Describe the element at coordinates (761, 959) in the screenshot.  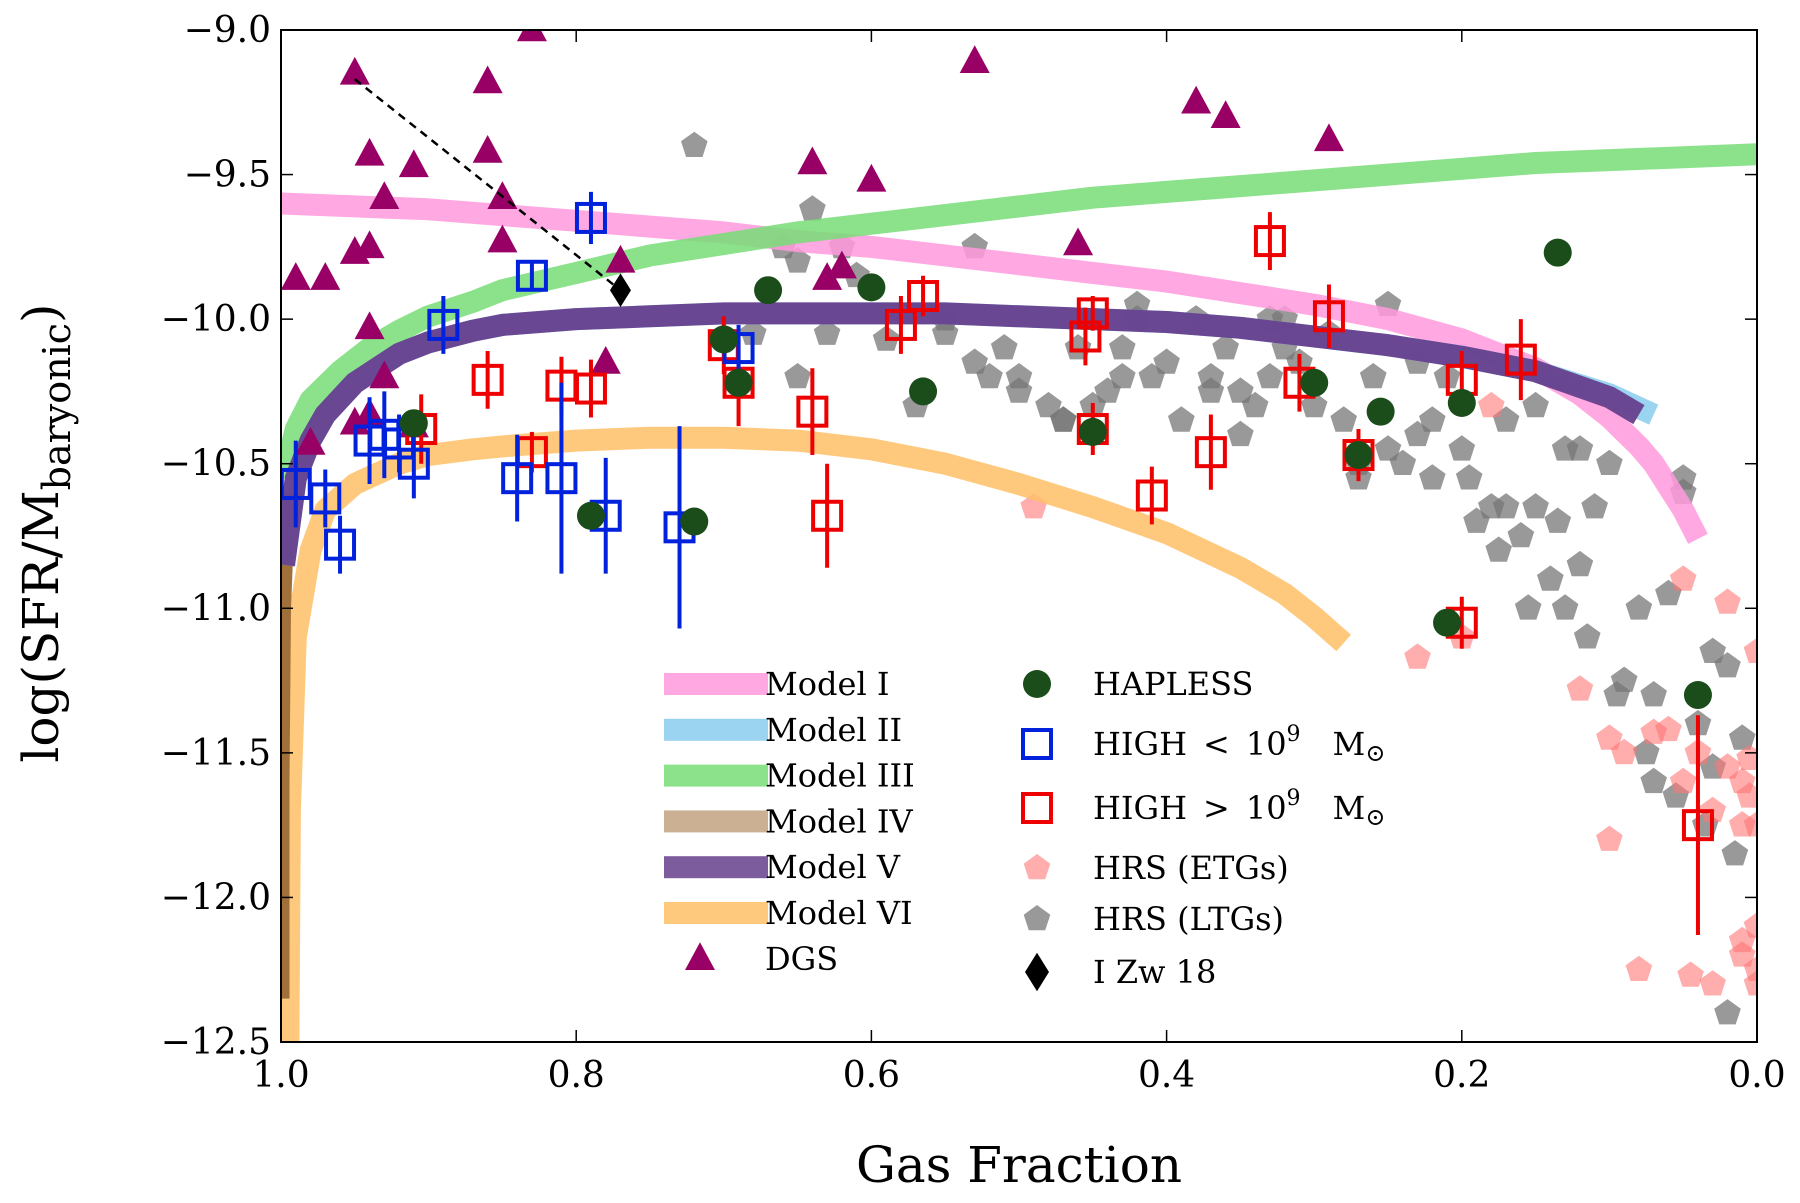
I see `legend-item-dgs: DGS` at that location.